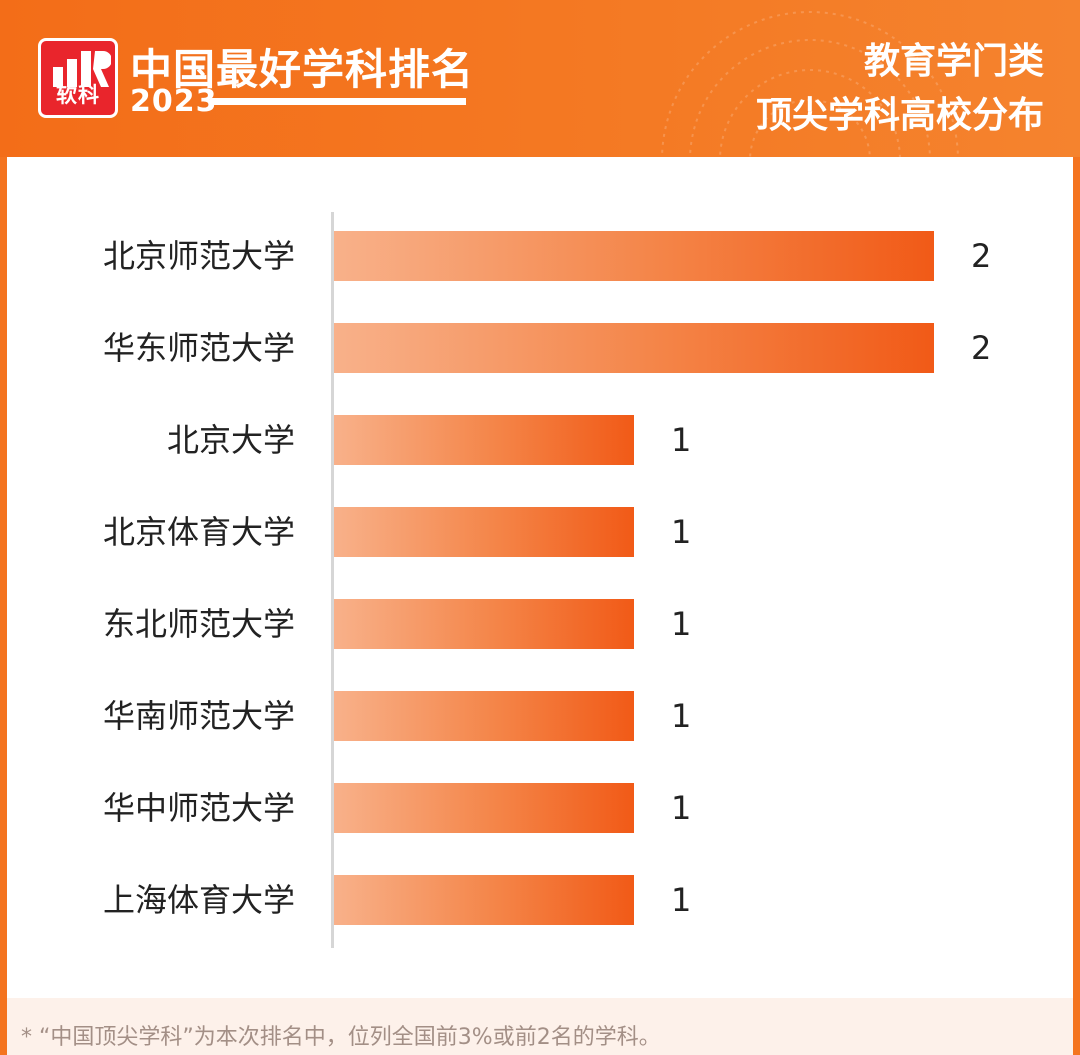 Image resolution: width=1080 pixels, height=1055 pixels. What do you see at coordinates (810, 84) in the screenshot?
I see `watermark-ring-icon` at bounding box center [810, 84].